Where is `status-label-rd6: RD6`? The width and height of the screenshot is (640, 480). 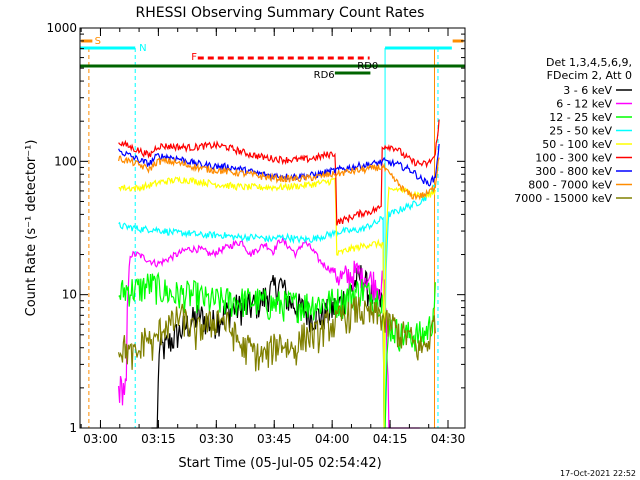 status-label-rd6: RD6 is located at coordinates (324, 75).